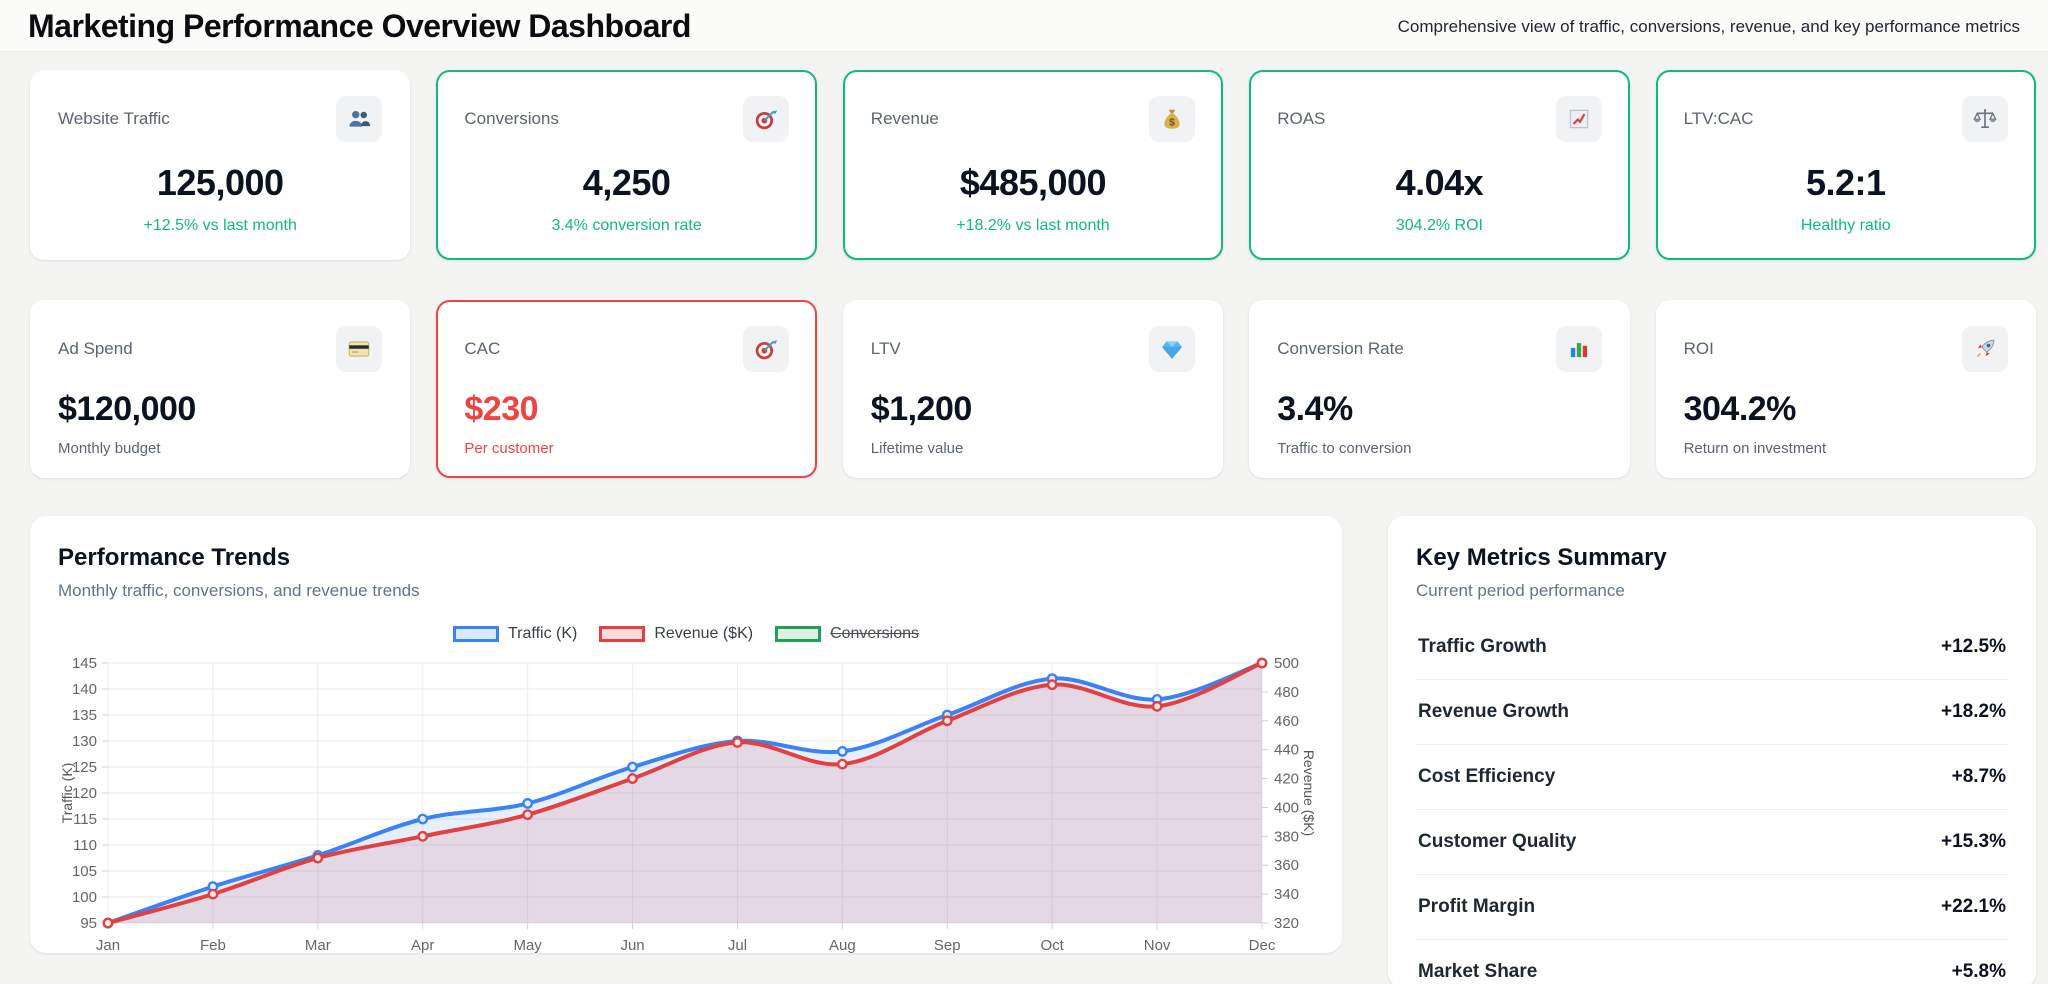  I want to click on summary-metric-value: +18.2%, so click(1973, 711).